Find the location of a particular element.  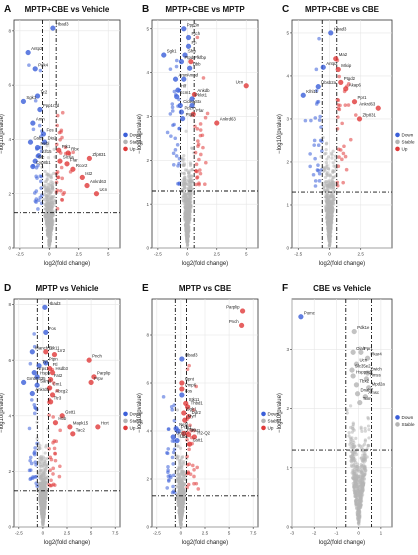

gene-label: Ankrd63 is located at coordinates (228, 119).